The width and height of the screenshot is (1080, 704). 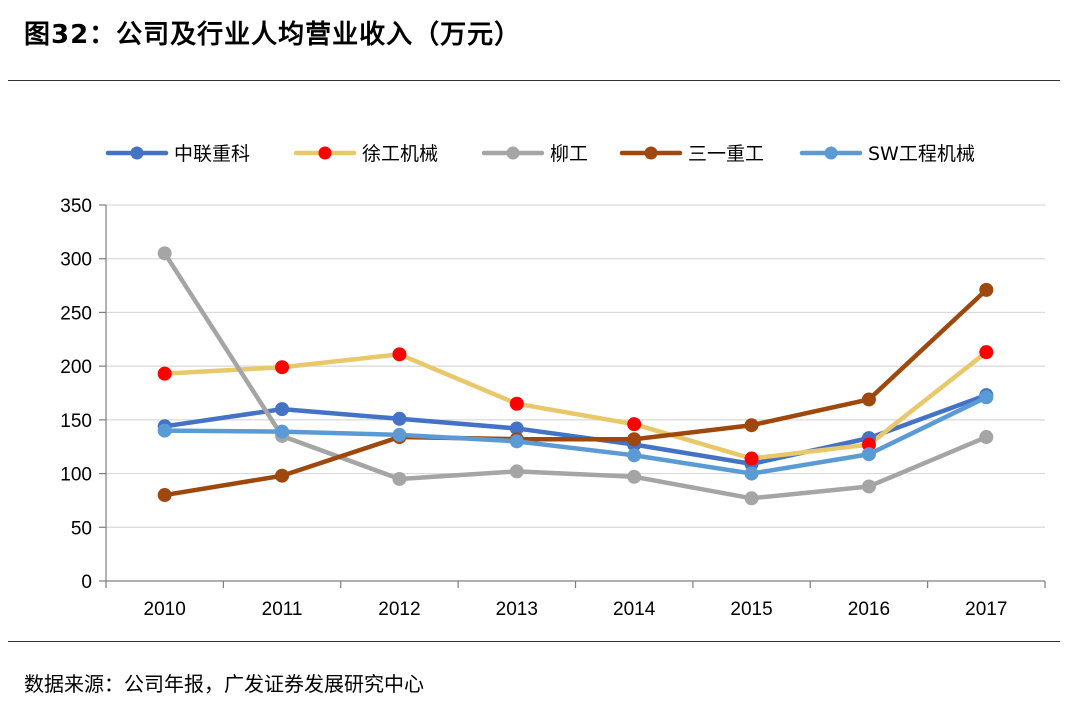 What do you see at coordinates (76, 421) in the screenshot?
I see `y-tick-label: 150` at bounding box center [76, 421].